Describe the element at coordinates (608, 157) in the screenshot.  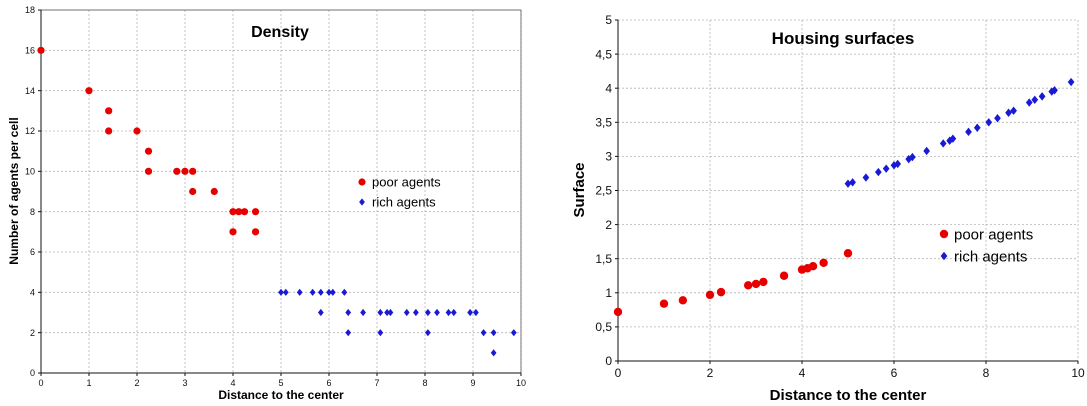
I see `housing-surfaces-y-tick-label: 3` at that location.